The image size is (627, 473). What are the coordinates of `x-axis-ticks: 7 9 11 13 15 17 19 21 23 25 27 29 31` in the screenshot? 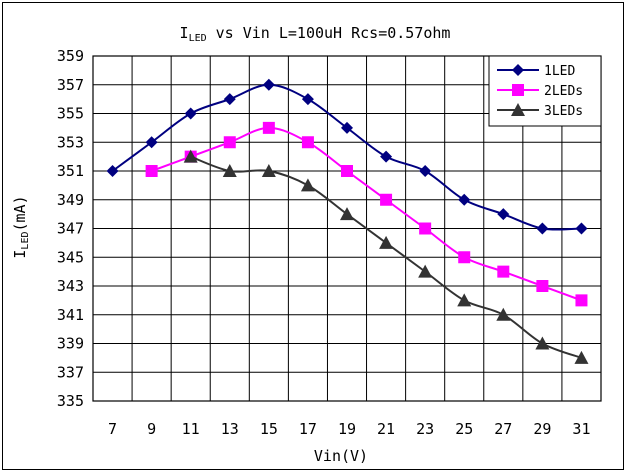 It's located at (349, 429).